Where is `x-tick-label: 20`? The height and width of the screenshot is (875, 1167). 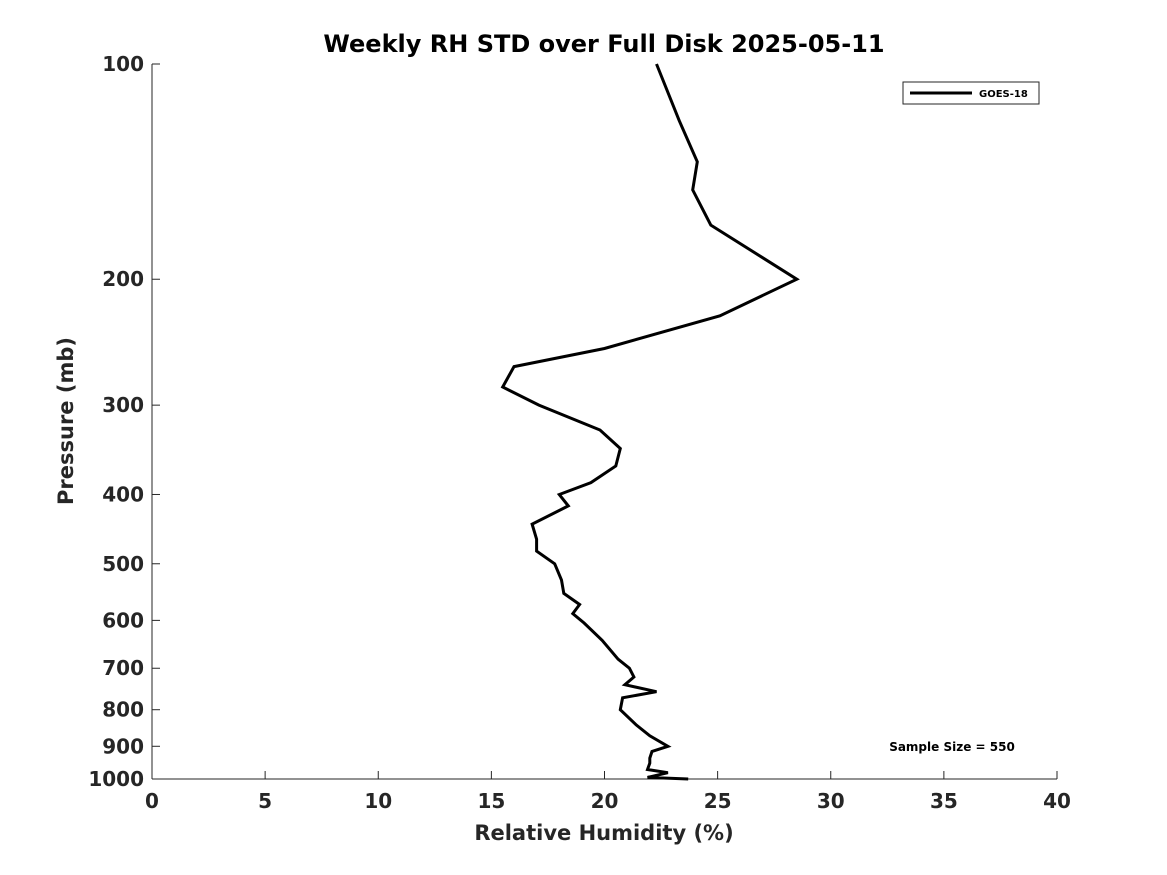 x-tick-label: 20 is located at coordinates (605, 801).